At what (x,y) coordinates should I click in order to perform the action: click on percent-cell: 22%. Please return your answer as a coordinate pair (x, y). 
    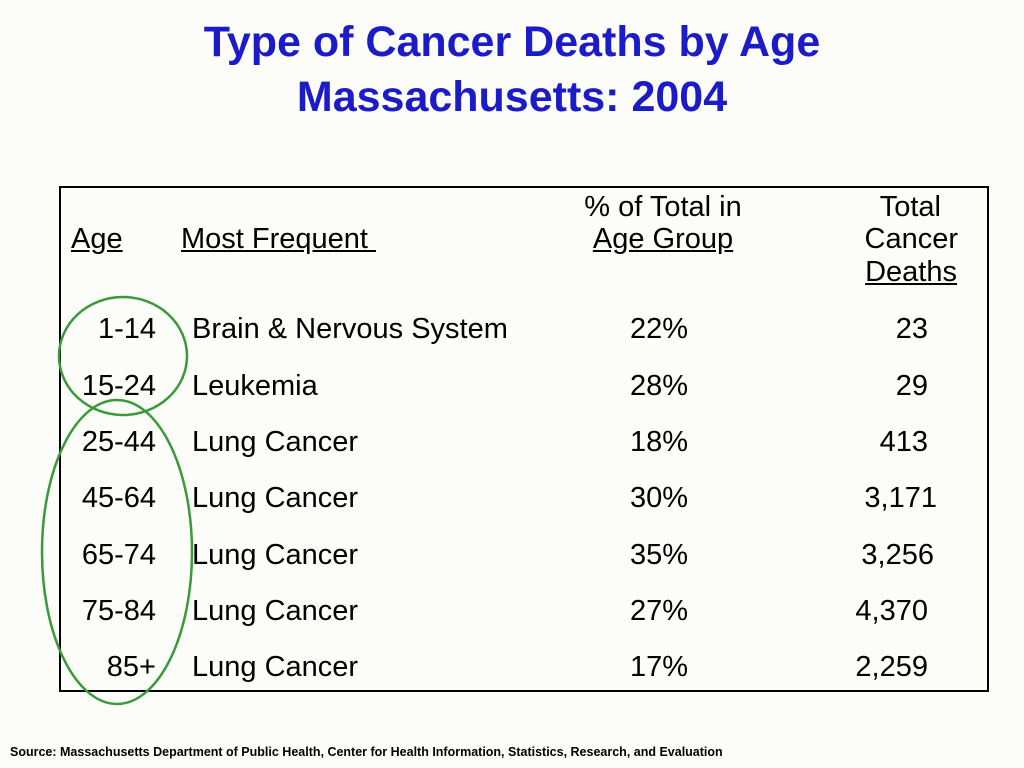
    Looking at the image, I should click on (659, 329).